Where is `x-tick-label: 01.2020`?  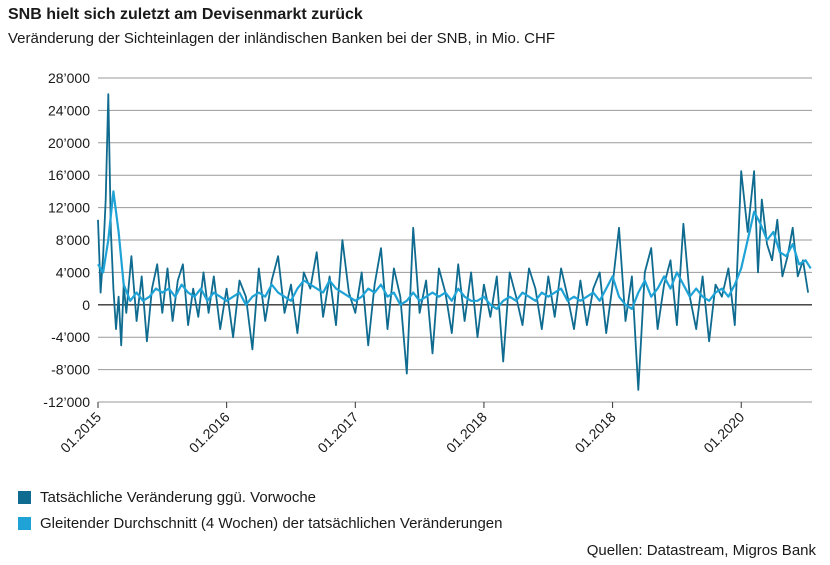
x-tick-label: 01.2020 is located at coordinates (723, 432).